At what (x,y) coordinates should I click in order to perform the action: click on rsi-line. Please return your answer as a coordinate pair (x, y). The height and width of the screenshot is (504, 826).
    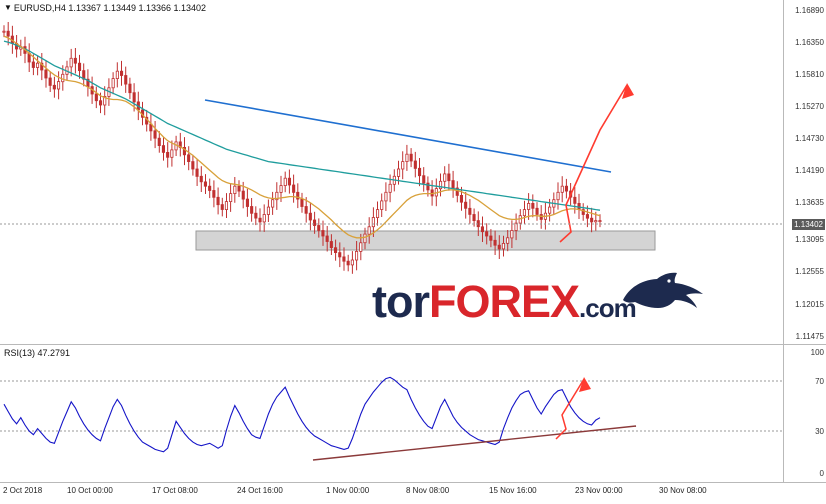
    Looking at the image, I should click on (302, 414).